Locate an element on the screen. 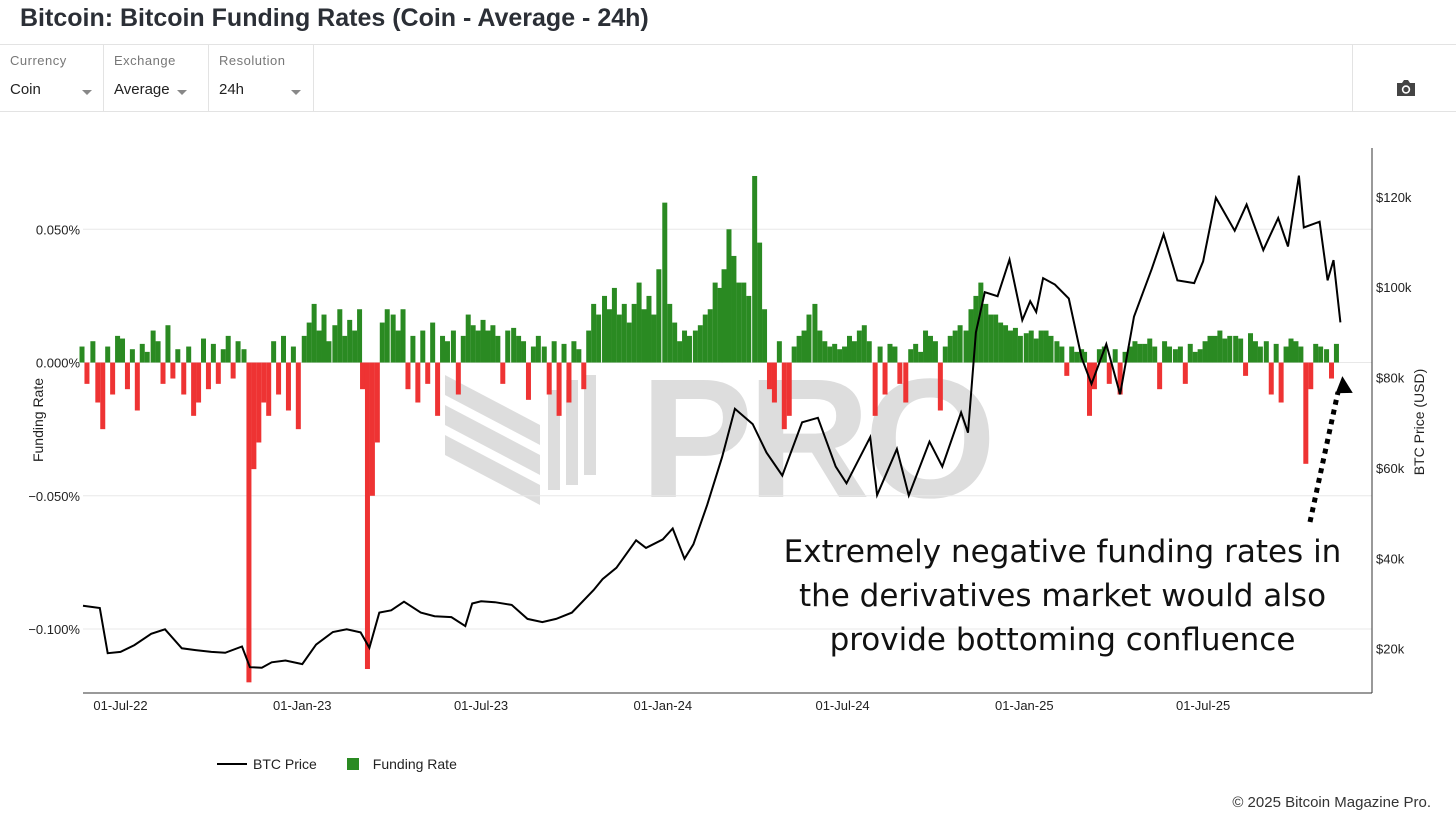 The height and width of the screenshot is (819, 1456). y-left-tick-label: 0.000% is located at coordinates (58, 363).